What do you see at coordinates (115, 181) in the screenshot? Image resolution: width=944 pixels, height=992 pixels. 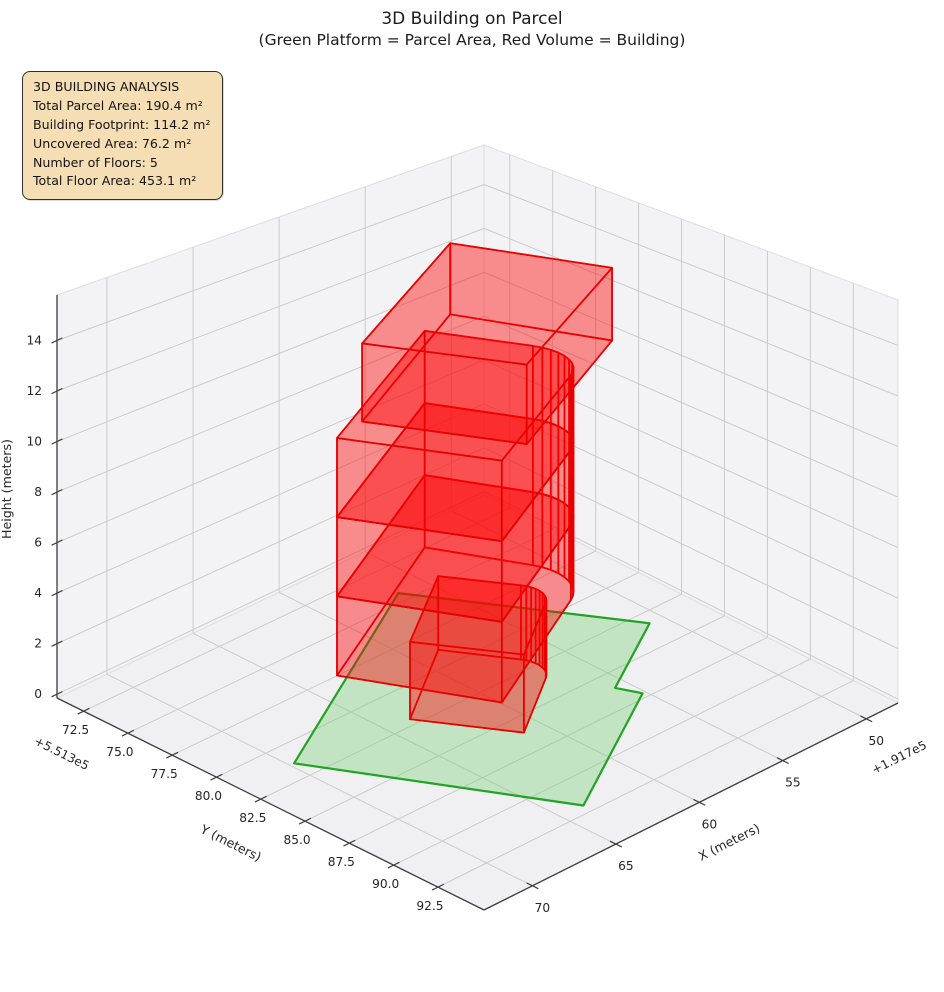 I see `analysis-line-floor-area: Total Floor Area: 453.1 m²` at bounding box center [115, 181].